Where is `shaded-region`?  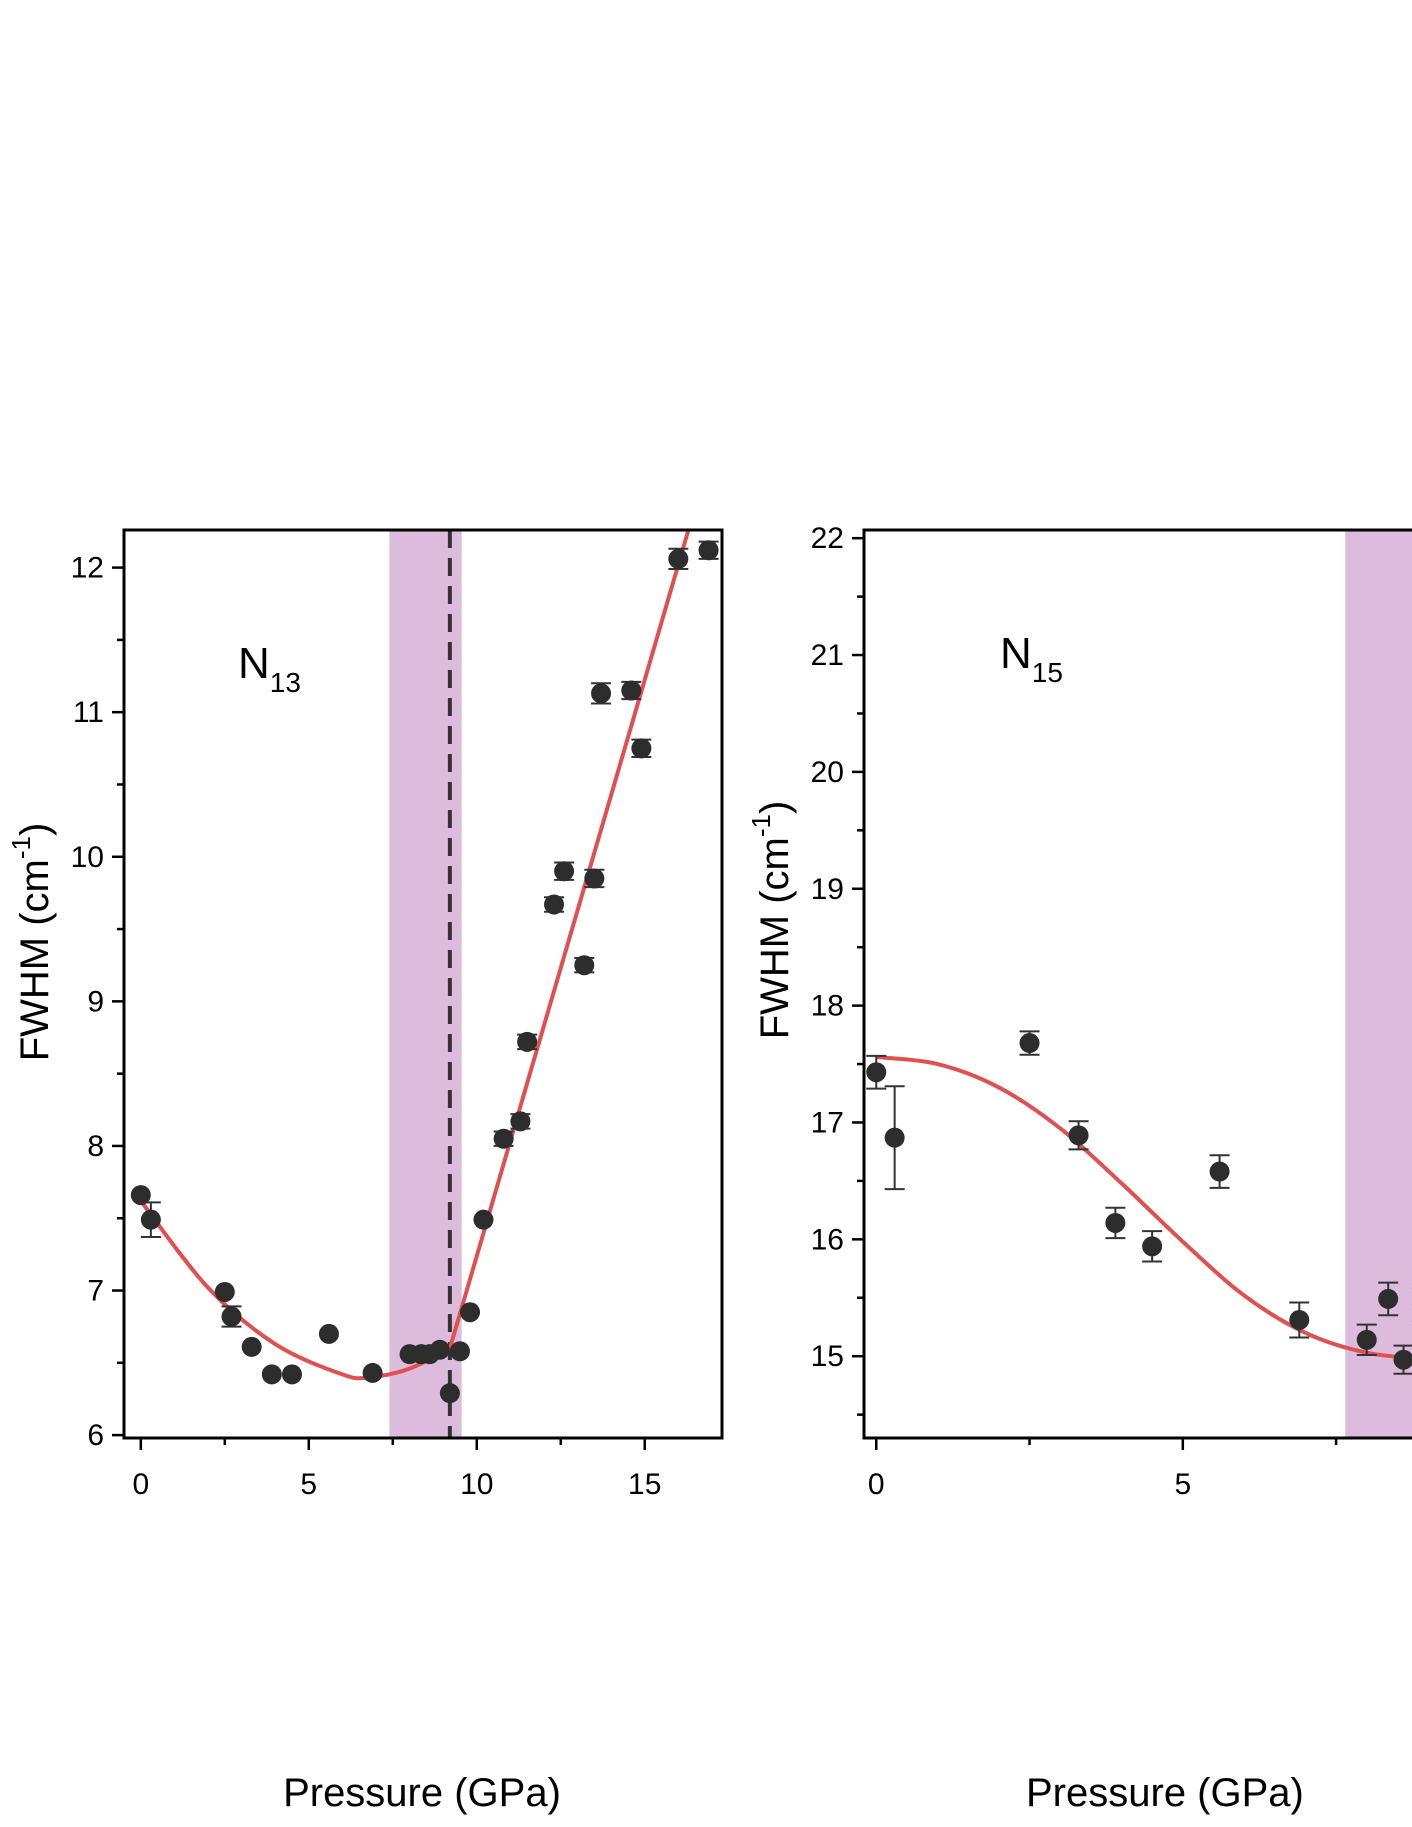
shaded-region is located at coordinates (1378, 984).